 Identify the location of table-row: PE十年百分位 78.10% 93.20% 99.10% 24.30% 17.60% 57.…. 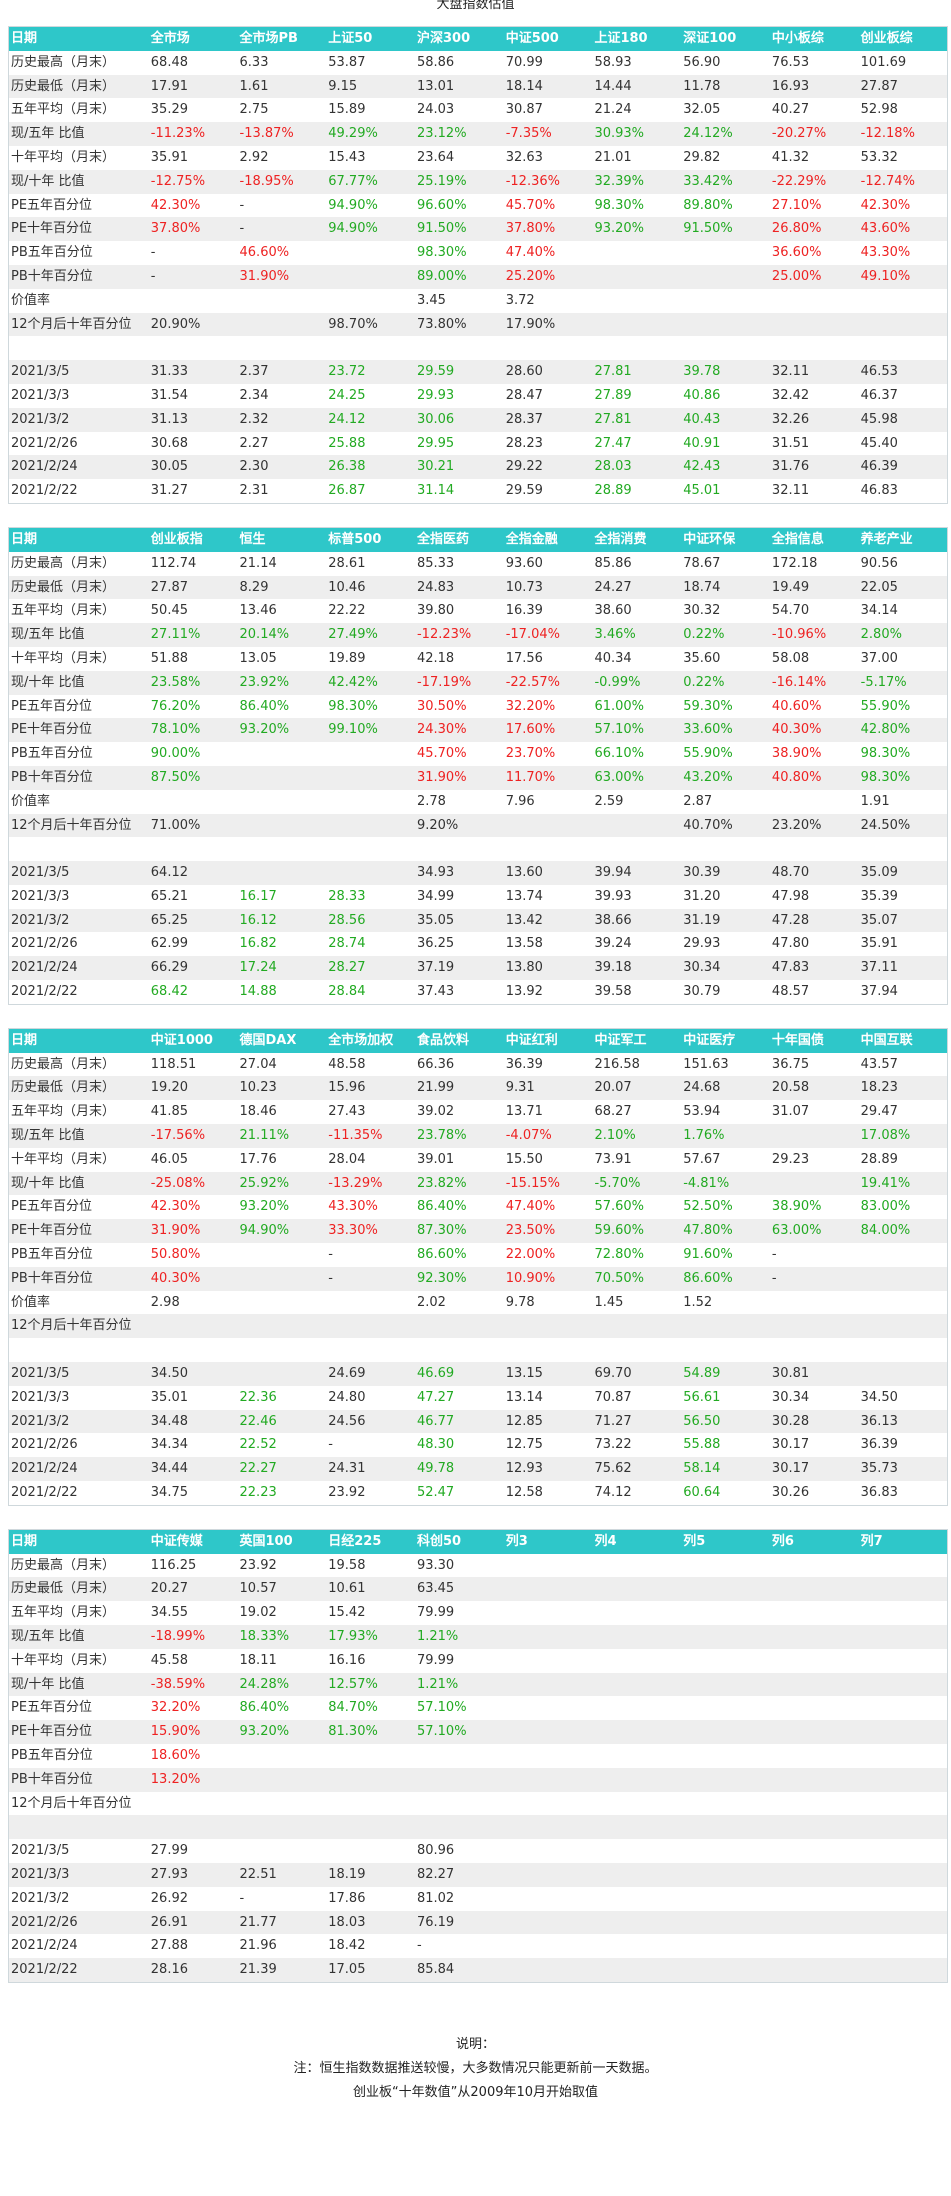
(478, 730).